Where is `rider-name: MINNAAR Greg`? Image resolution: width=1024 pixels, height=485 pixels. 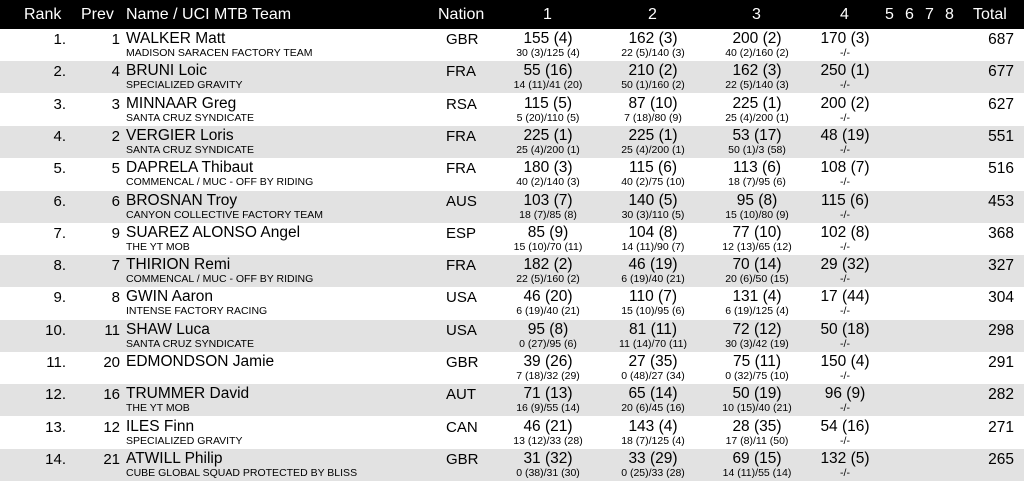 rider-name: MINNAAR Greg is located at coordinates (181, 103).